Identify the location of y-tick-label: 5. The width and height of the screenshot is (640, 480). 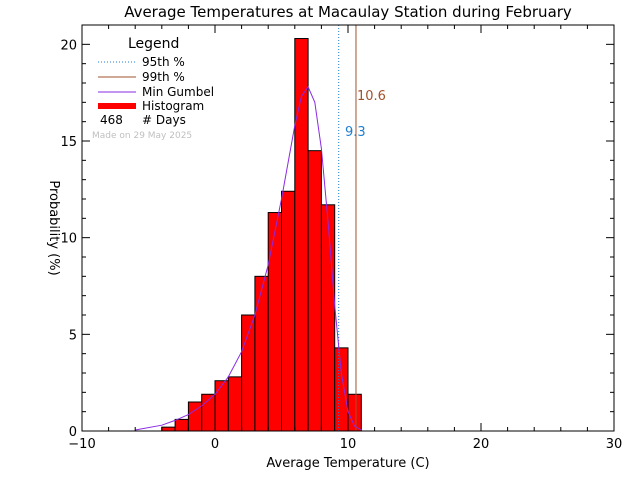
(73, 335).